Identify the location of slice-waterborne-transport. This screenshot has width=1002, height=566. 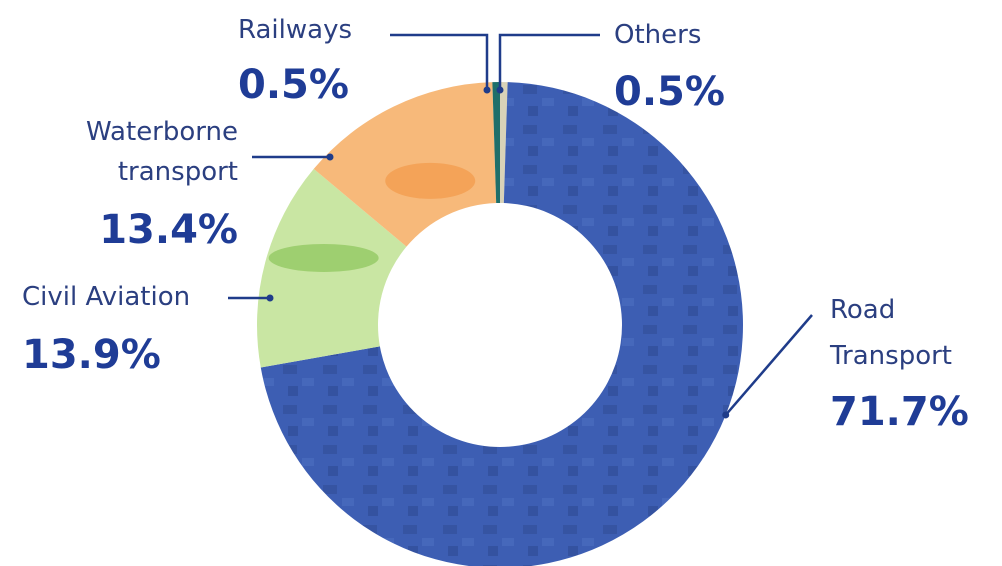
(405, 164).